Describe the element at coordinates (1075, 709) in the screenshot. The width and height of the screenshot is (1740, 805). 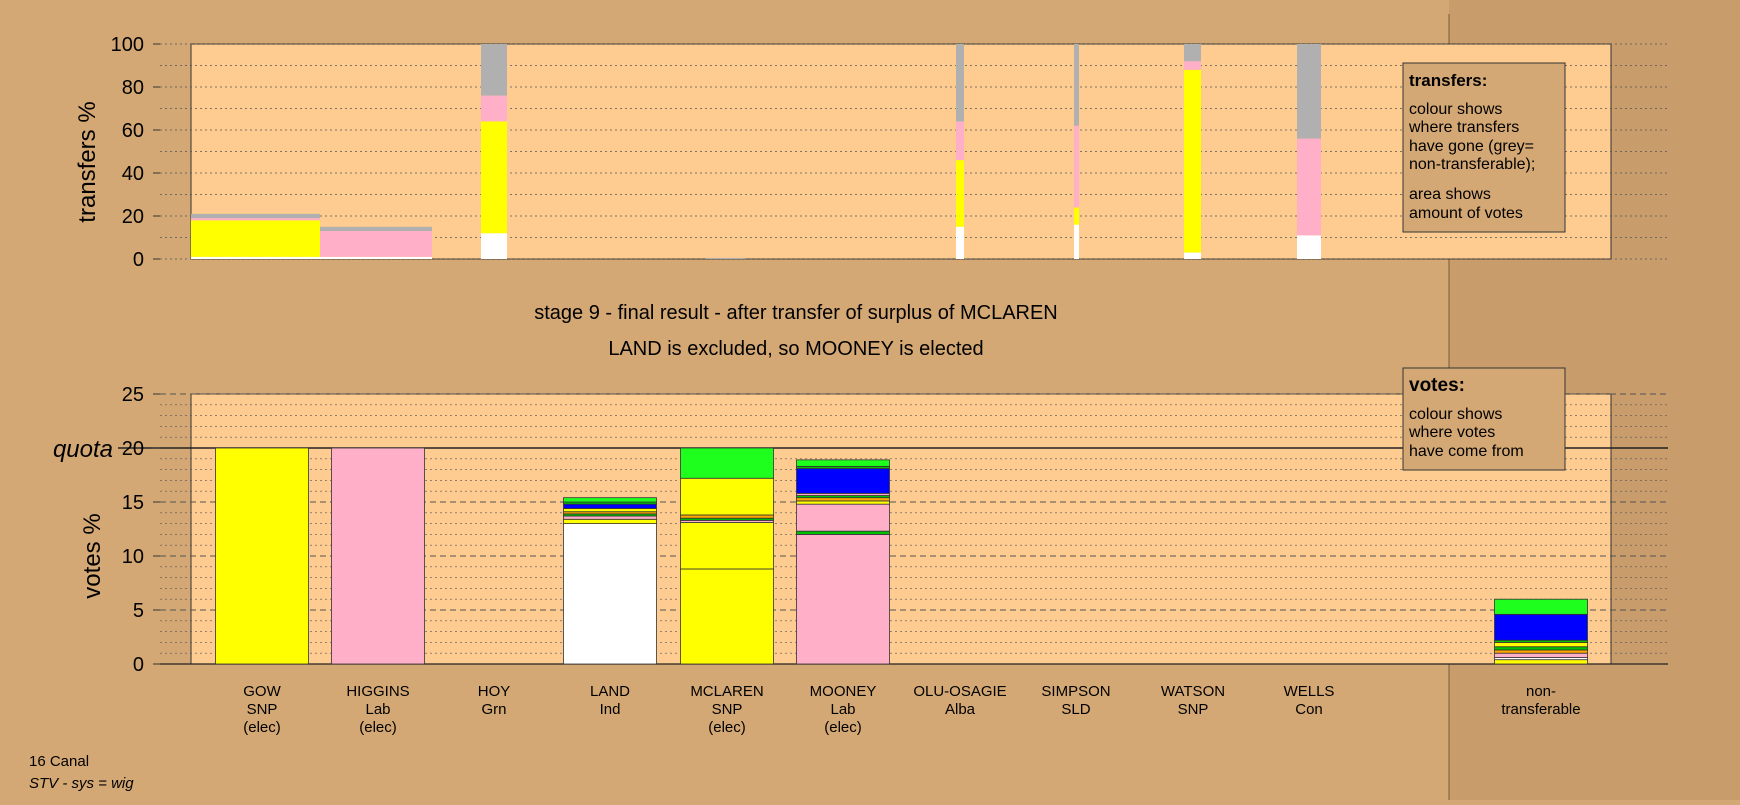
I see `candidate-label: SLD` at that location.